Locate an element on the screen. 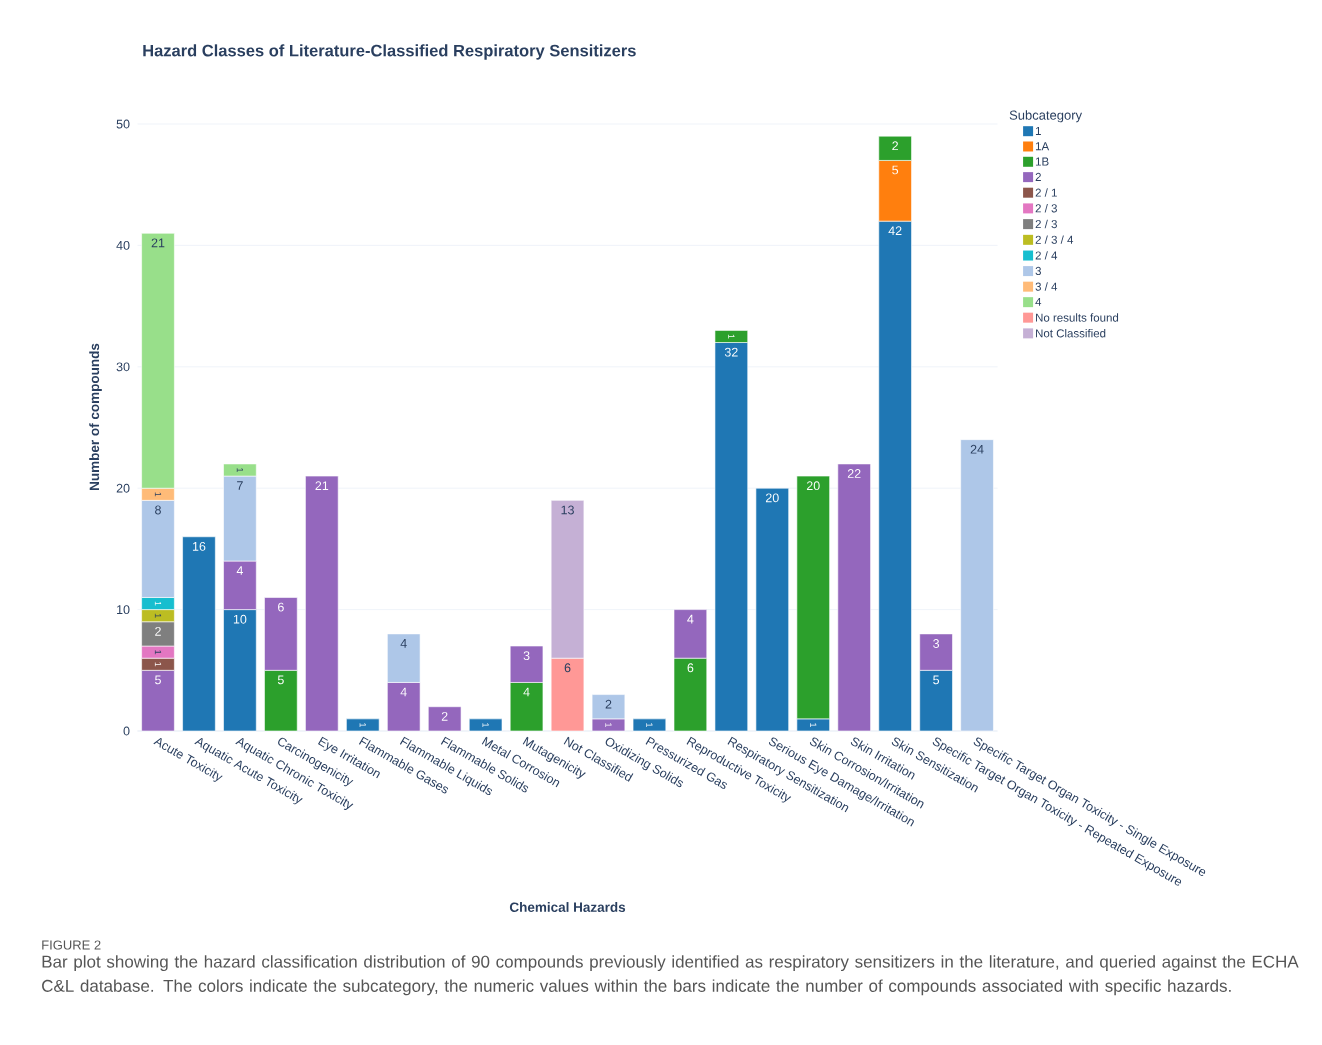  y-tick-label: 10 is located at coordinates (123, 610).